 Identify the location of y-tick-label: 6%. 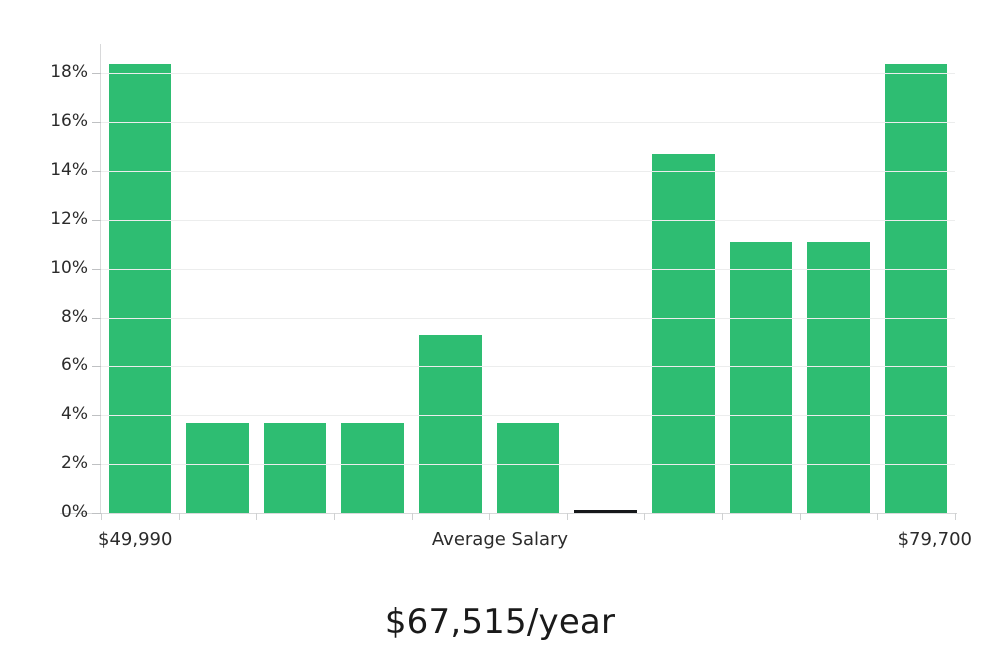
(74, 365).